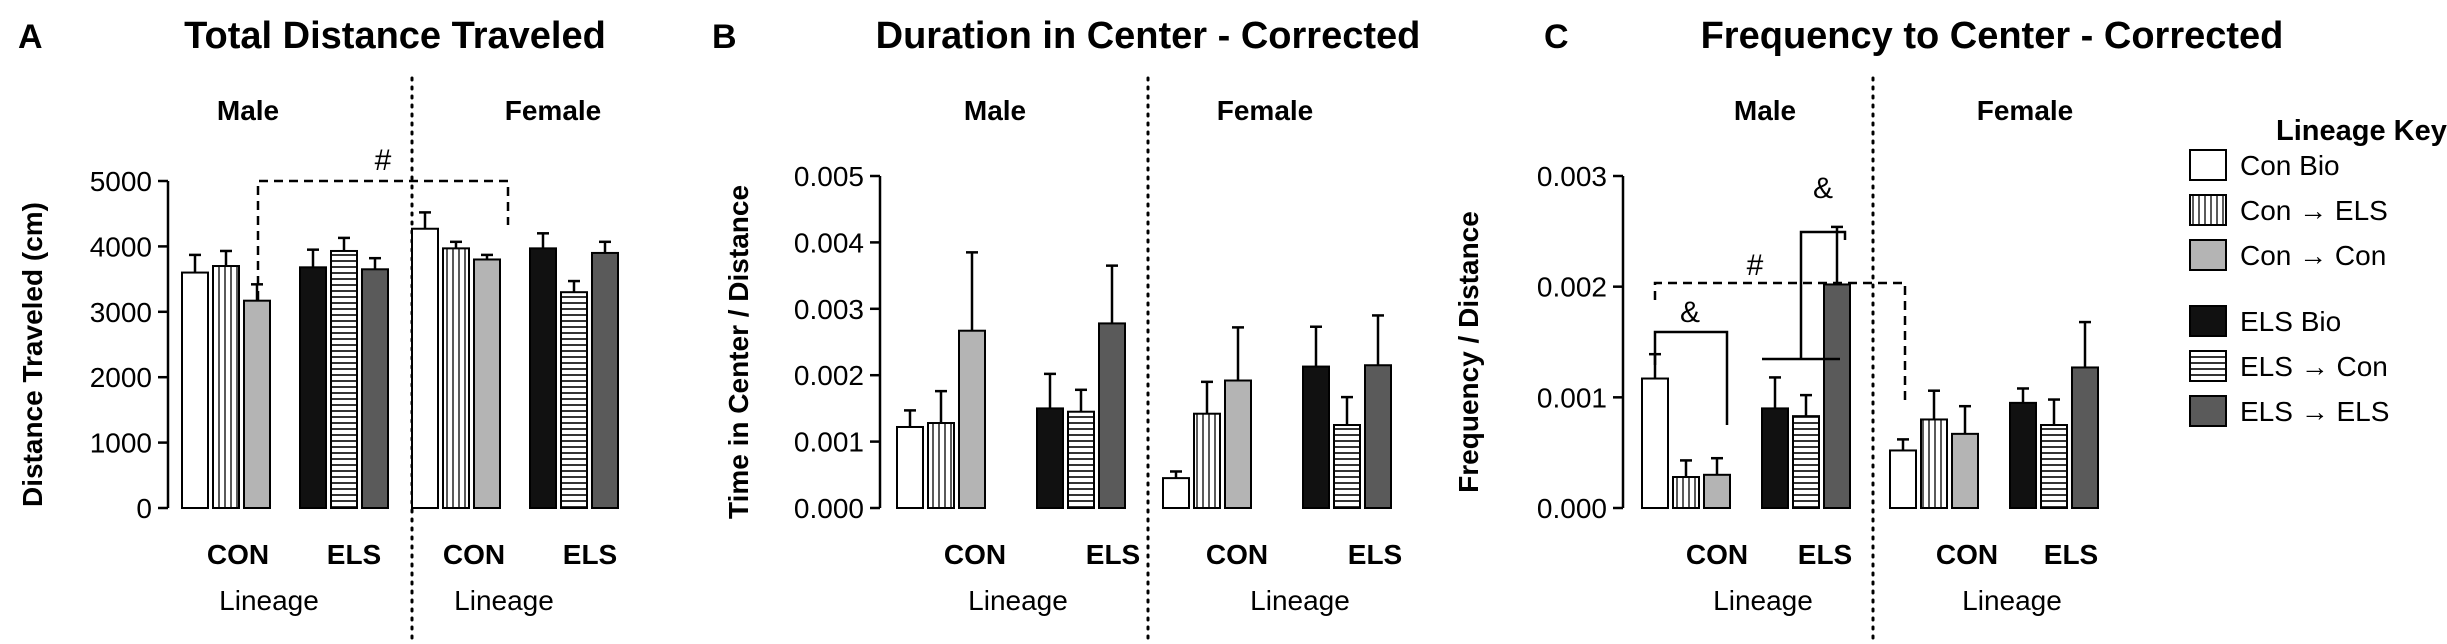  Describe the element at coordinates (1992, 36) in the screenshot. I see `chart-title: Frequency to Center - Corrected` at that location.